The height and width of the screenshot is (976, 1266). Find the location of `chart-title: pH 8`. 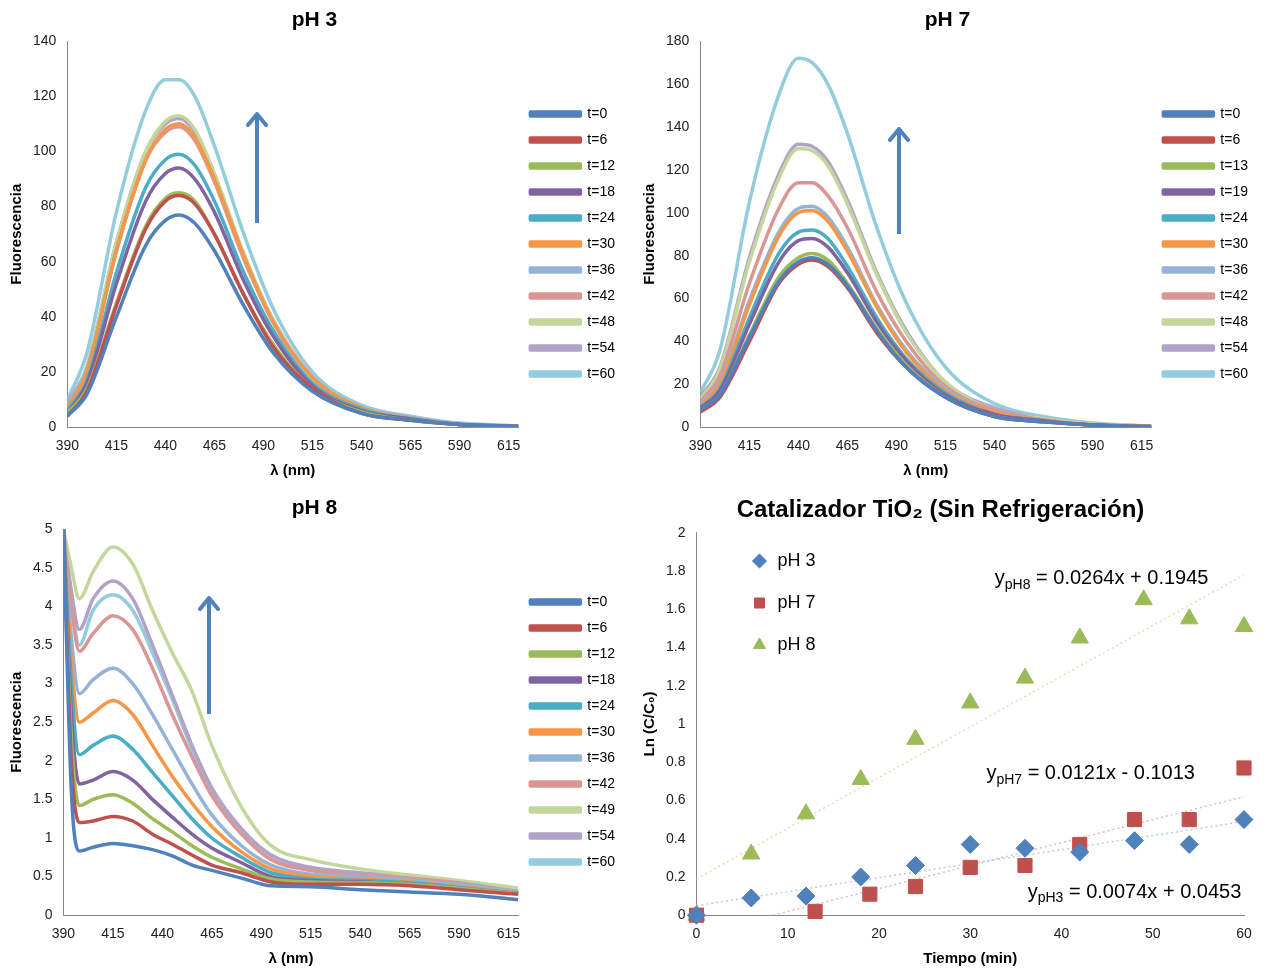

chart-title: pH 8 is located at coordinates (314, 507).